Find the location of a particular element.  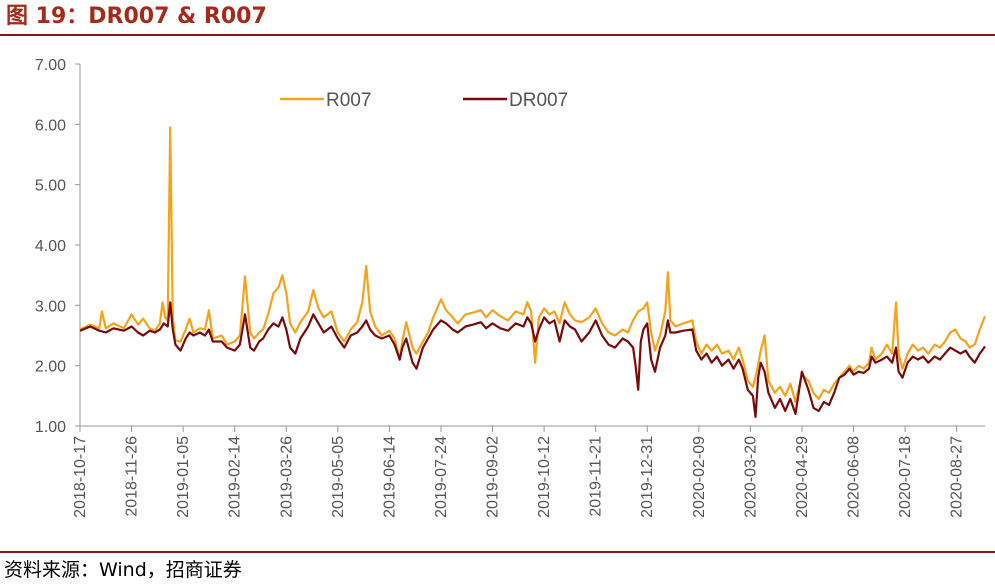

x-tick-label: 2018-11-26 is located at coordinates (132, 476).